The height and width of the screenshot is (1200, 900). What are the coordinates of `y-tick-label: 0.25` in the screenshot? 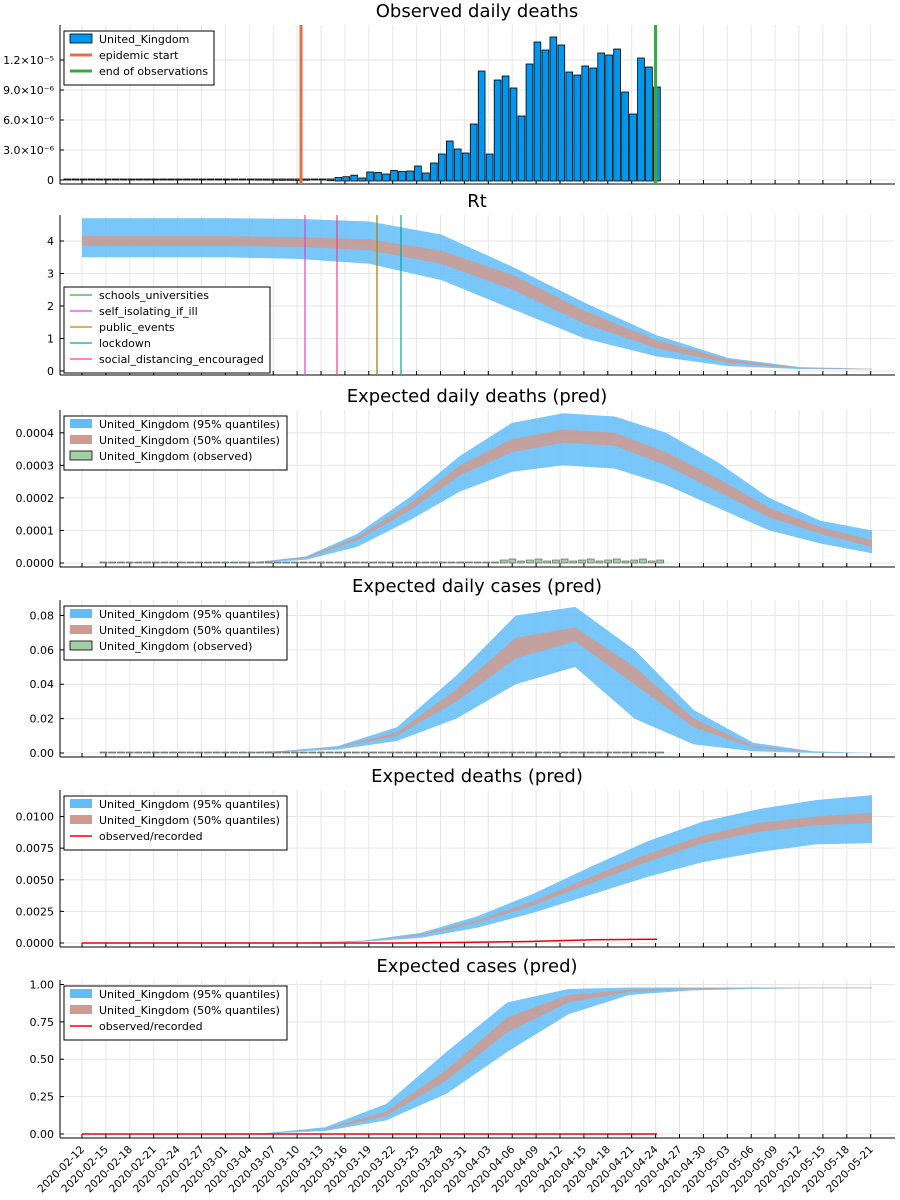 It's located at (42, 1097).